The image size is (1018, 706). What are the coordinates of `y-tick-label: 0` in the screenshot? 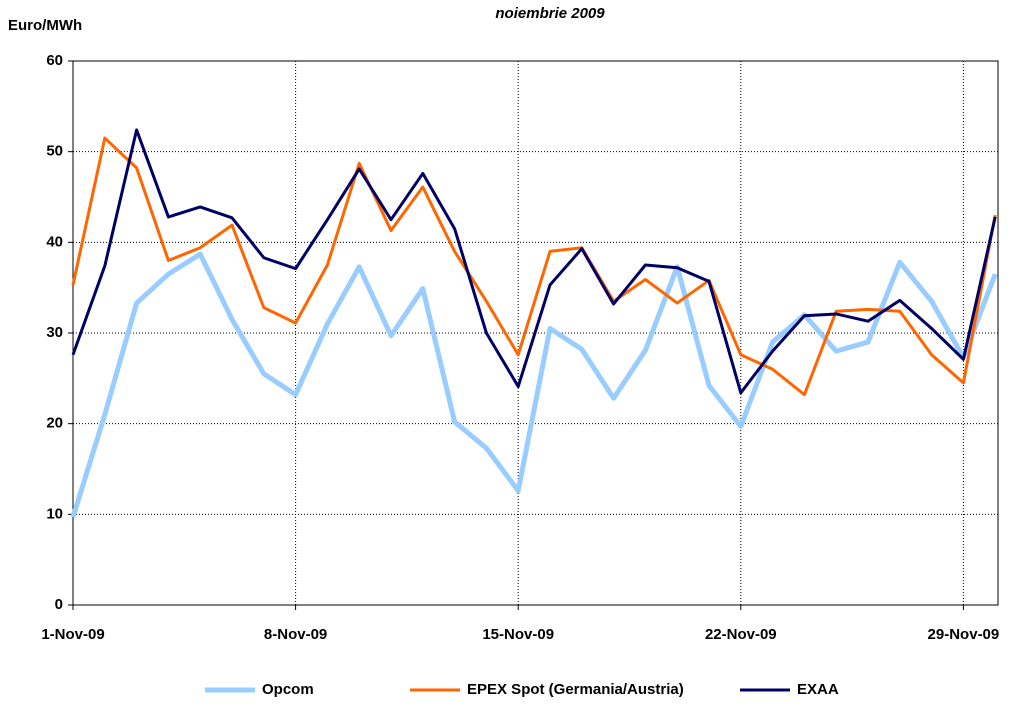 It's located at (59, 604).